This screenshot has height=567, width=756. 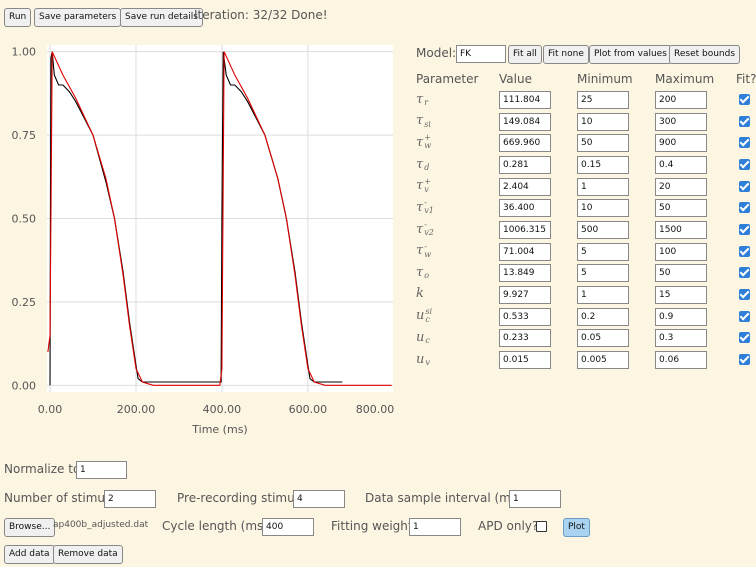 What do you see at coordinates (18, 17) in the screenshot?
I see `toolbar-button: Run` at bounding box center [18, 17].